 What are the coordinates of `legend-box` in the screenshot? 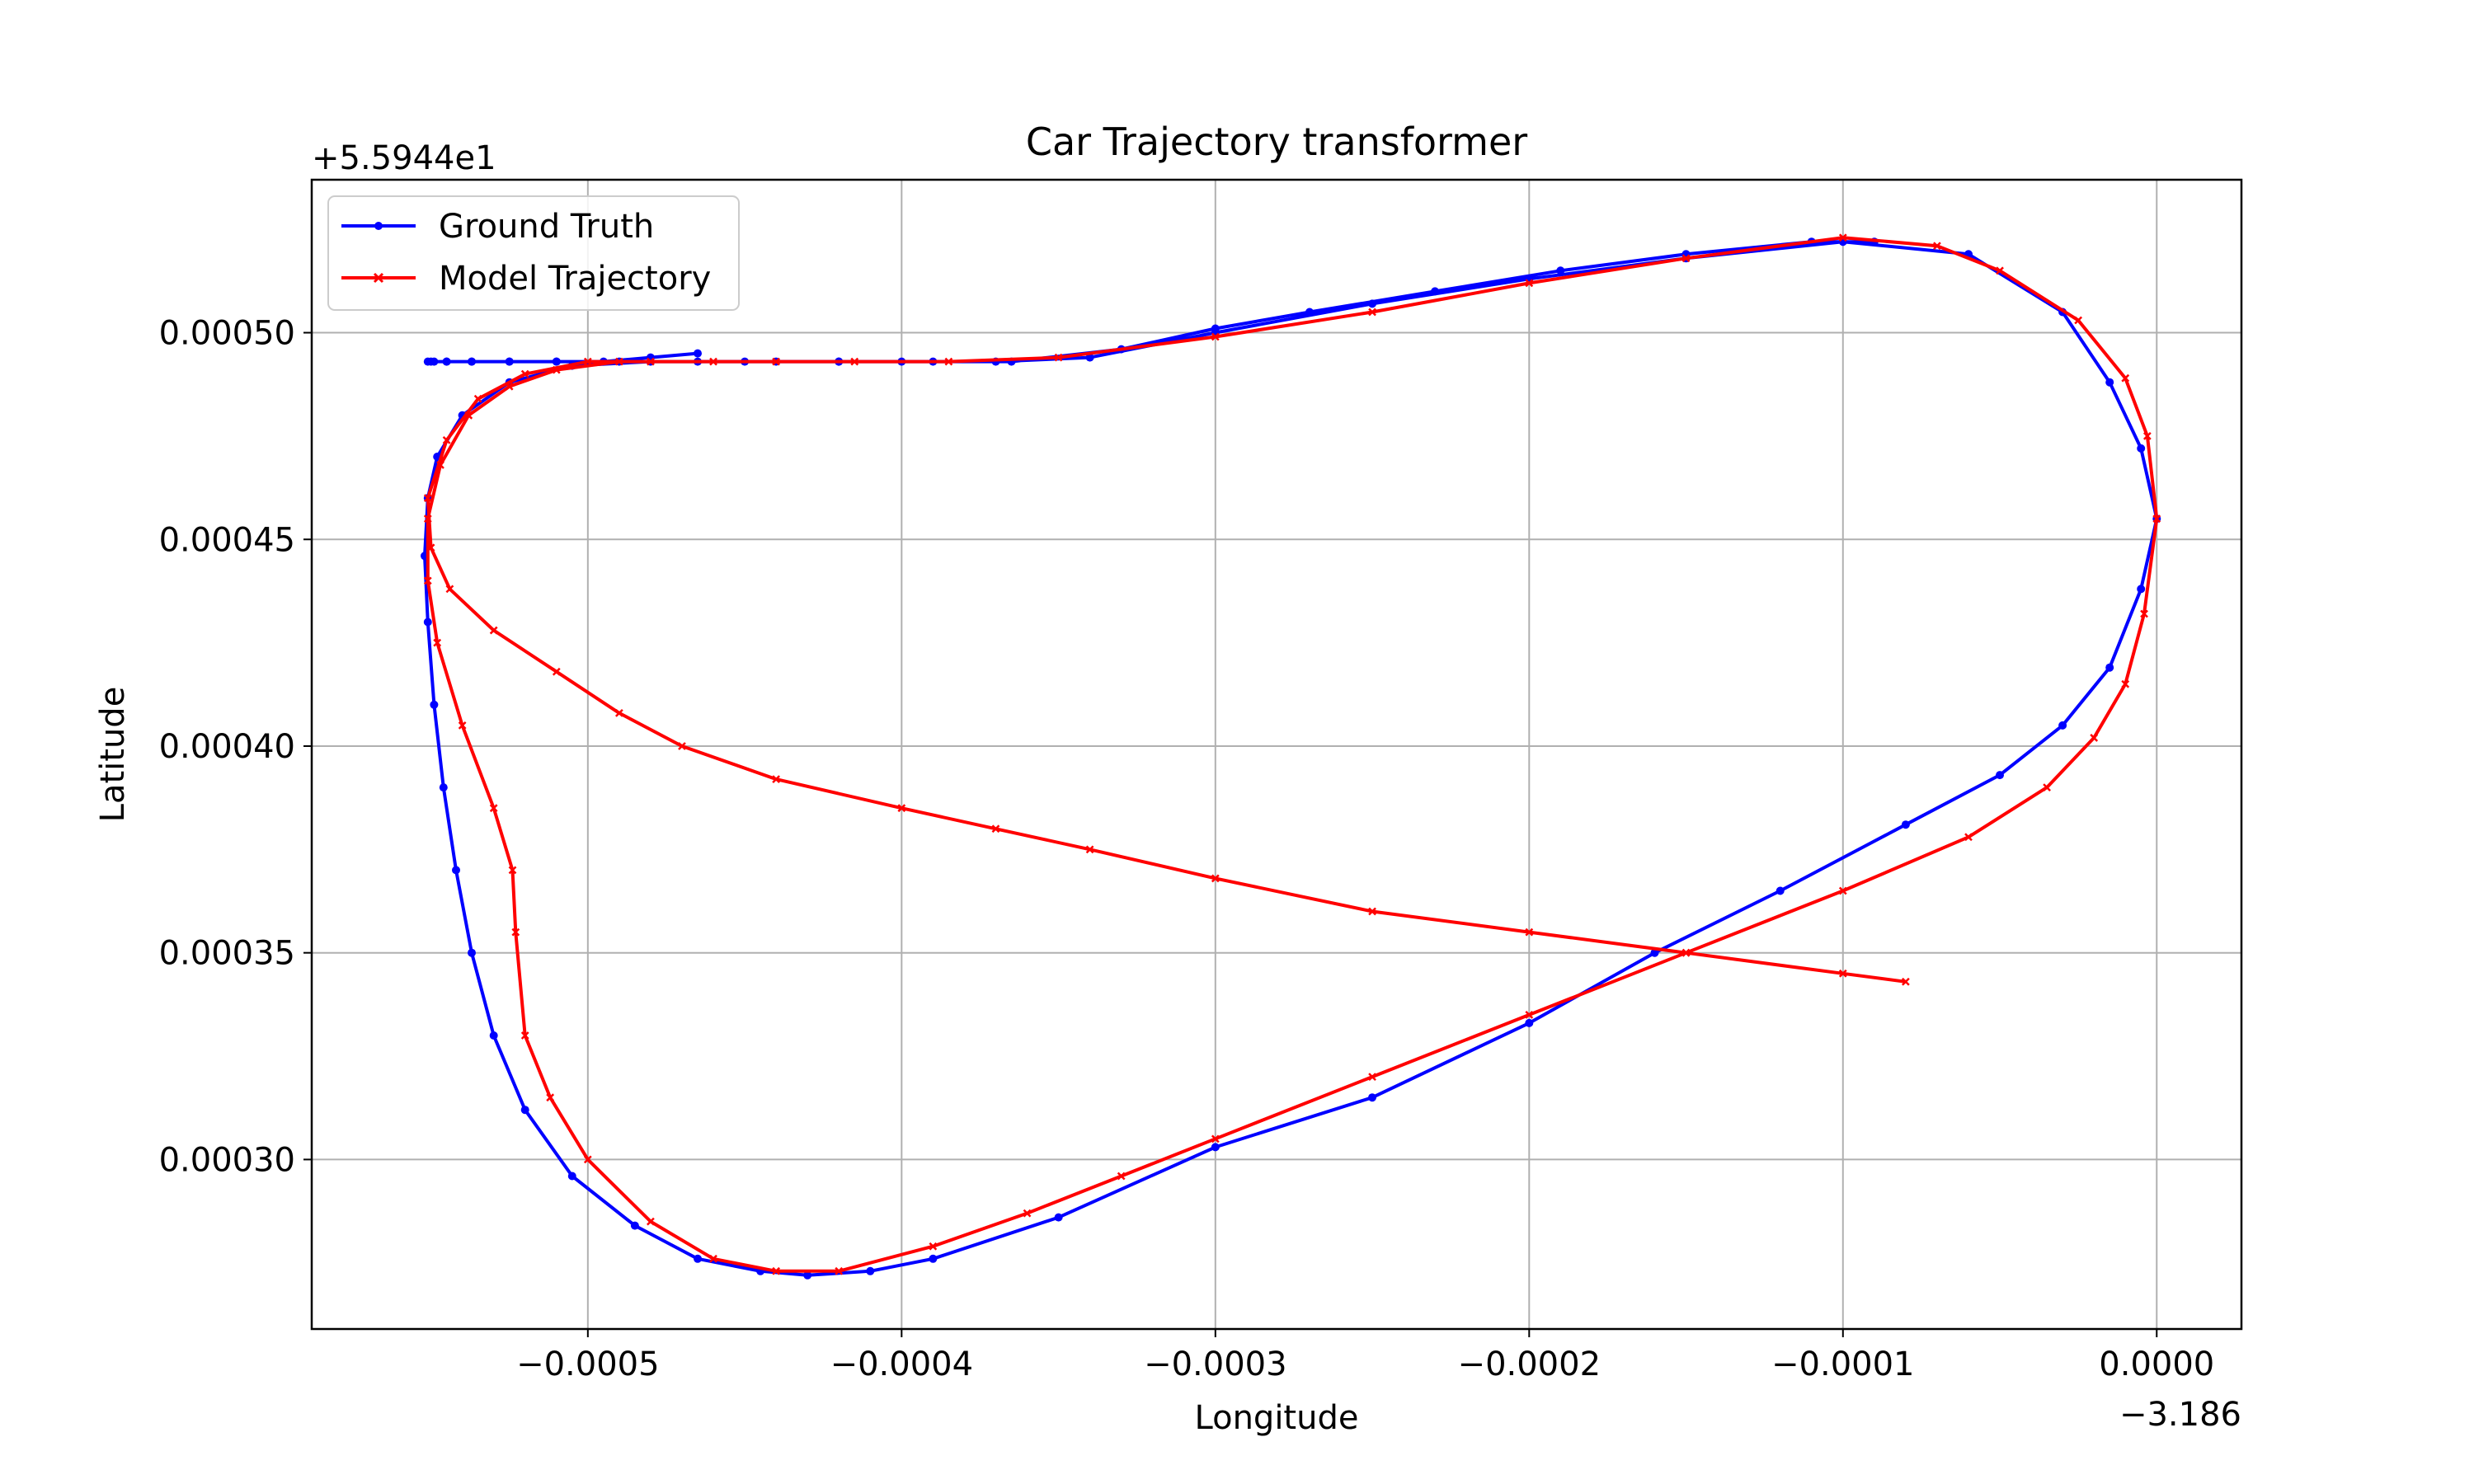 It's located at (533, 253).